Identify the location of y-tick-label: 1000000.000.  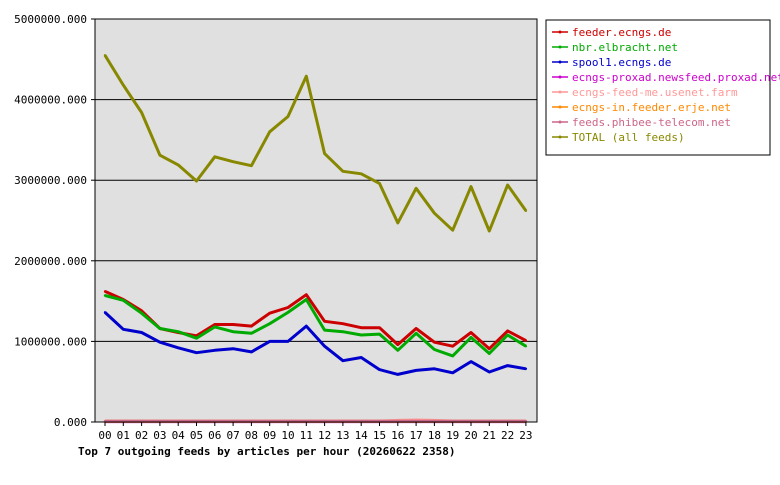
(50, 341).